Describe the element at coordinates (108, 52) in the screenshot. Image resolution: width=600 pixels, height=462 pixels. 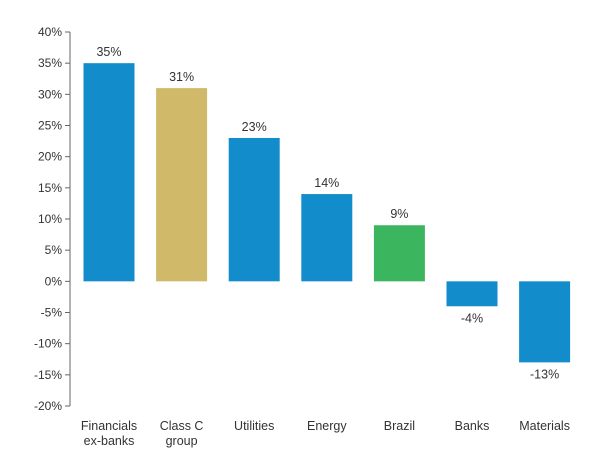
I see `data-label: 35%` at that location.